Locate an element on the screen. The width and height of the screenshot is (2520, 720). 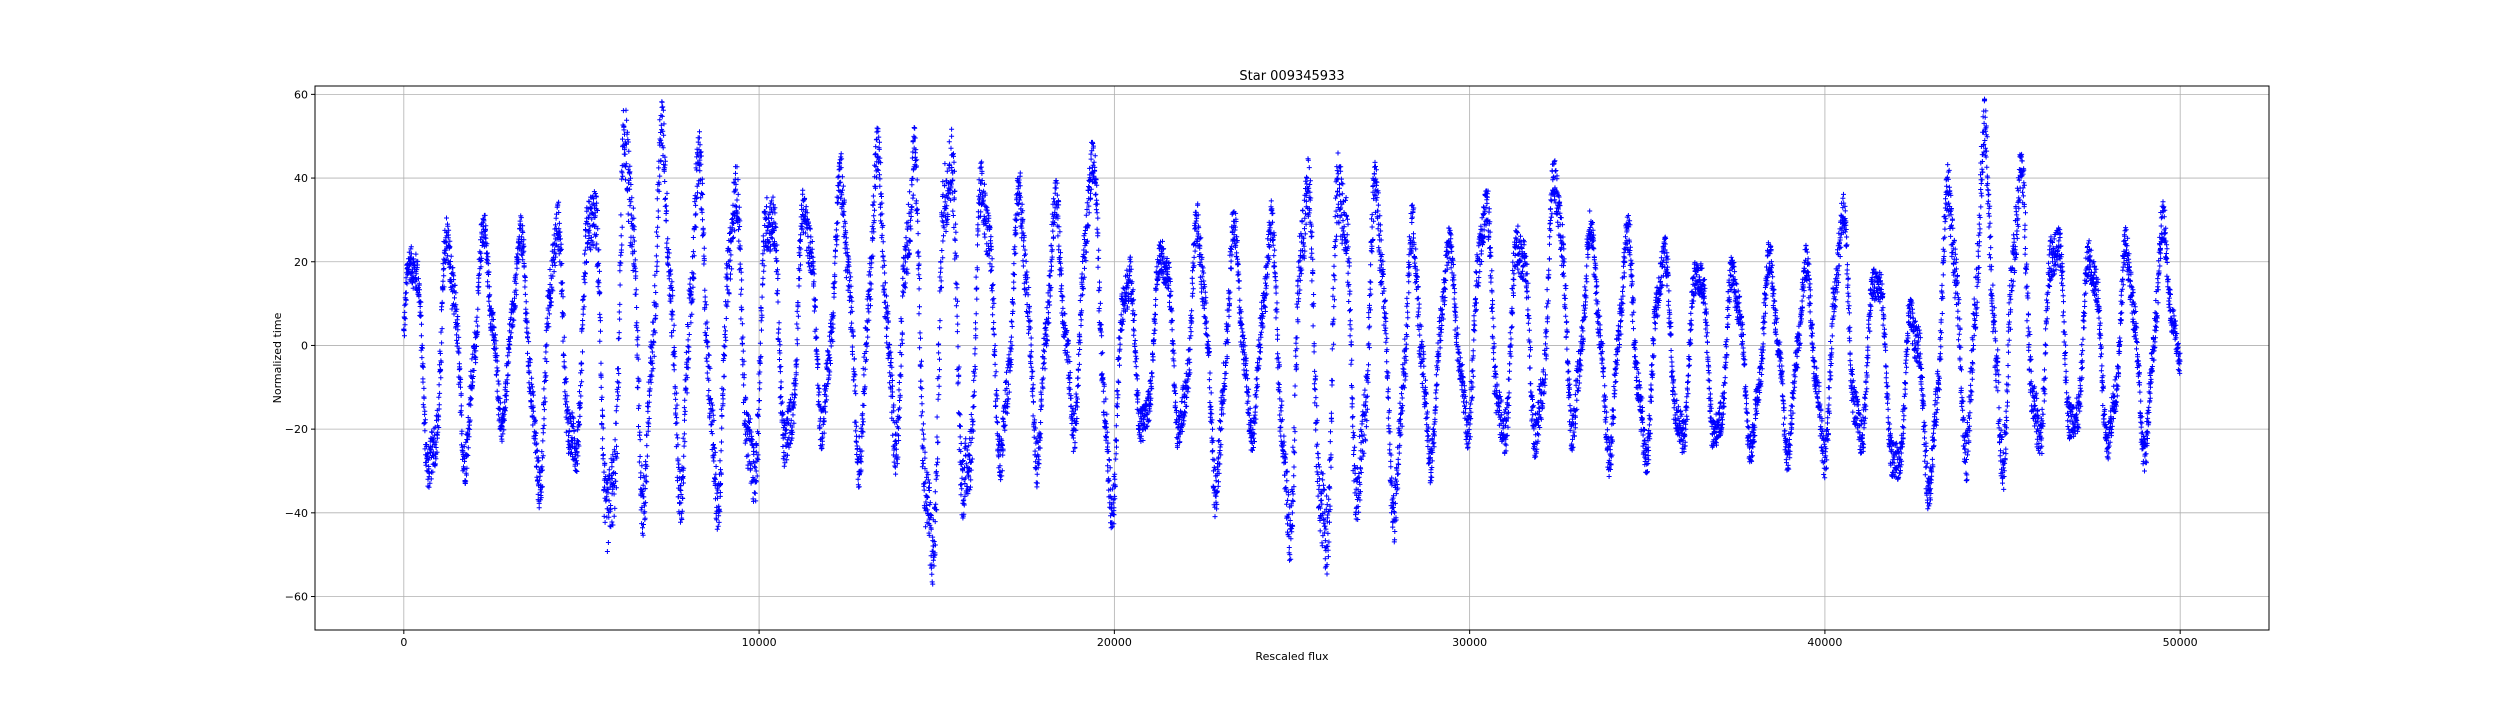
x-tick-label: 30000 is located at coordinates (1469, 642).